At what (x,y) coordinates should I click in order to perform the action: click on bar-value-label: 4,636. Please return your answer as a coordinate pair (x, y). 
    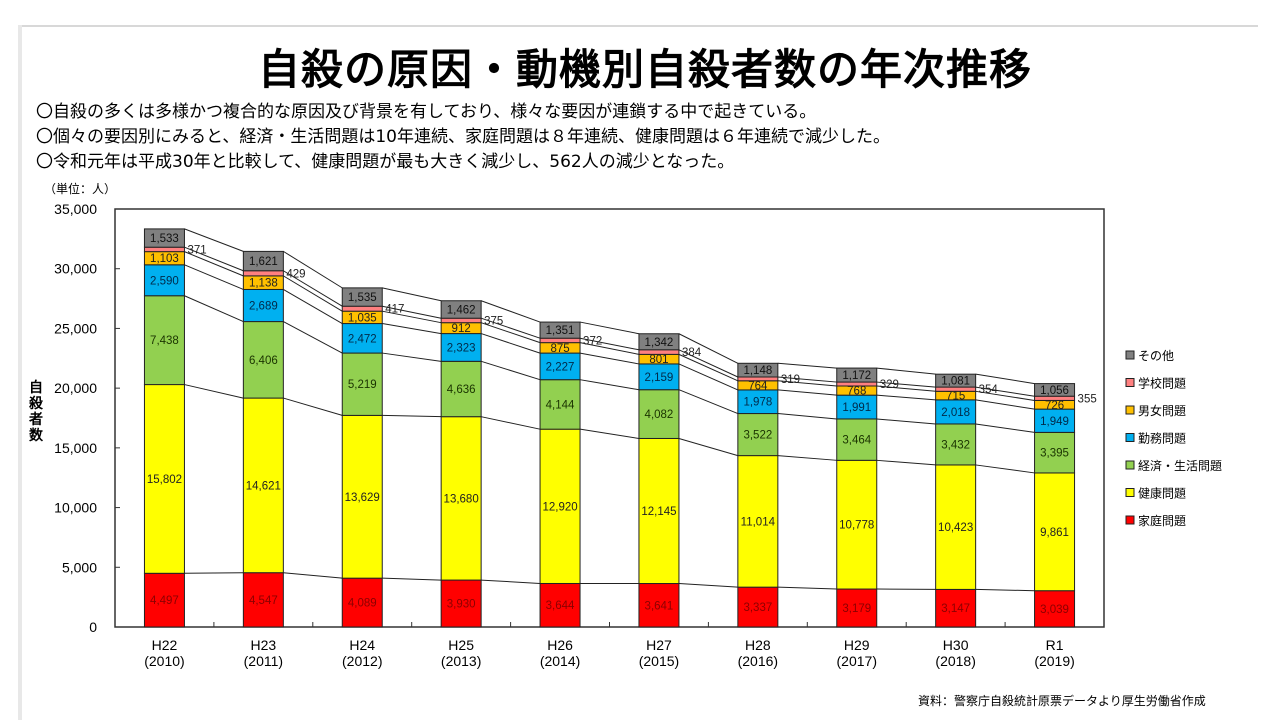
    Looking at the image, I should click on (461, 390).